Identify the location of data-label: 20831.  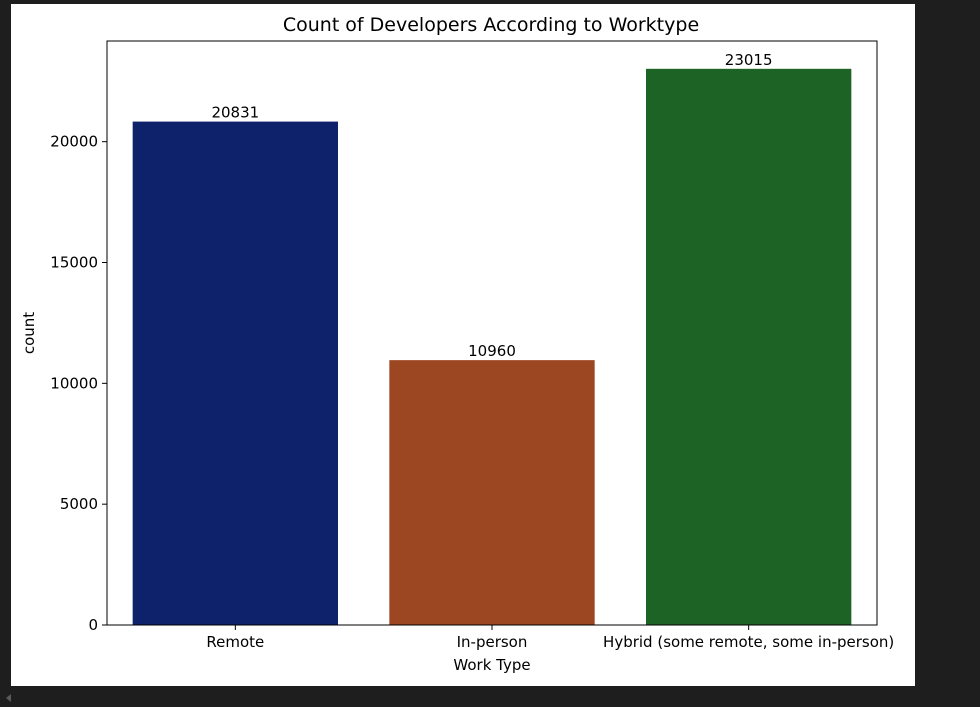
(235, 113).